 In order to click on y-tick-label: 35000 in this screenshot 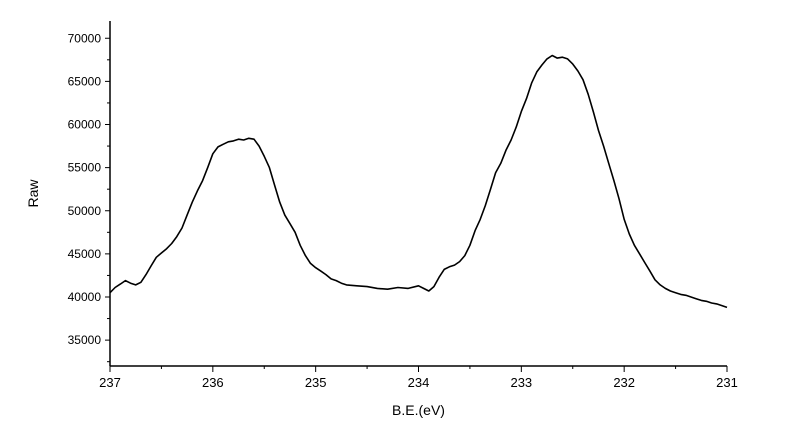, I will do `click(85, 340)`.